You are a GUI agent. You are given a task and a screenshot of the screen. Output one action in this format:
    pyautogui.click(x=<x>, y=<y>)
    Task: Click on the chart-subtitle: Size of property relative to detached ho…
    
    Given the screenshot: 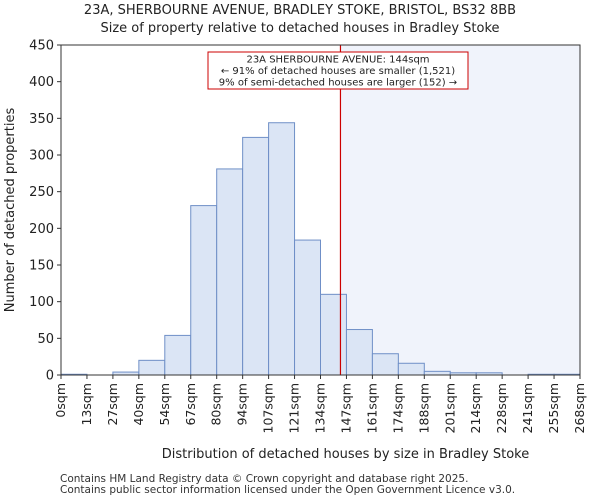 What is the action you would take?
    pyautogui.click(x=300, y=28)
    